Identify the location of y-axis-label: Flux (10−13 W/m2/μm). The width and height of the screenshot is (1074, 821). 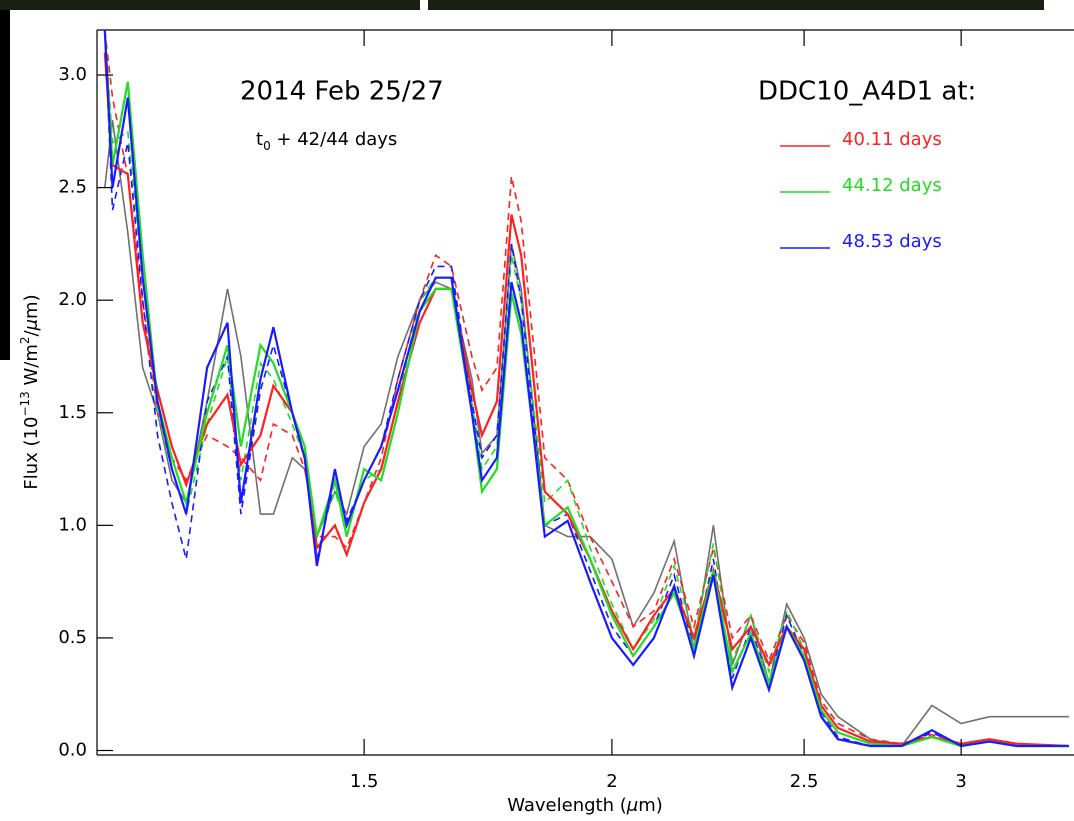
(30, 391).